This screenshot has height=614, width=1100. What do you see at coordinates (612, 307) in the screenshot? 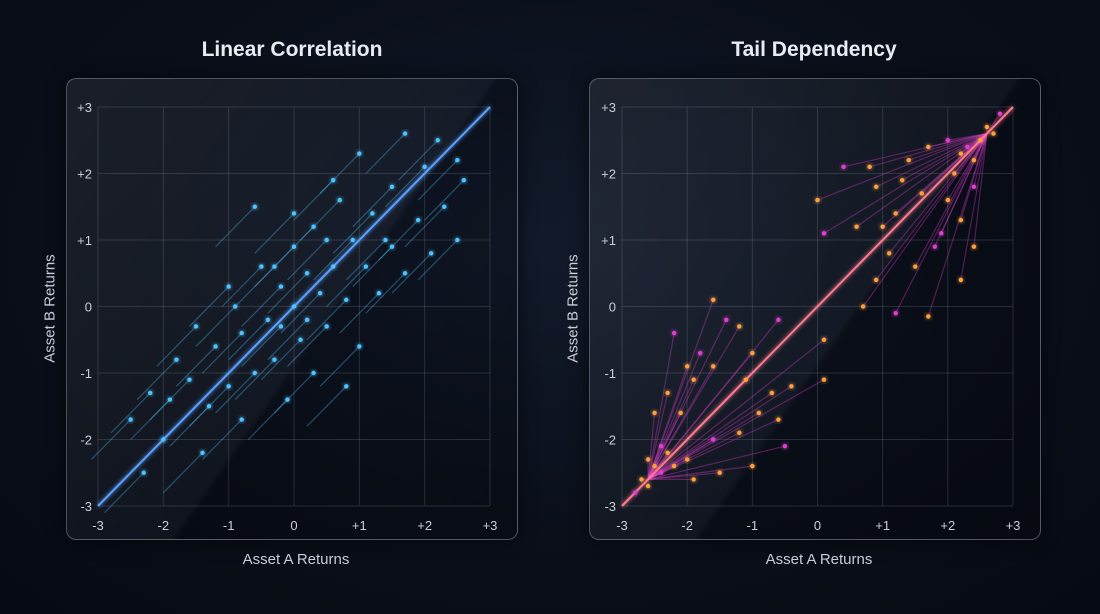
I see `y-tick-label: 0` at bounding box center [612, 307].